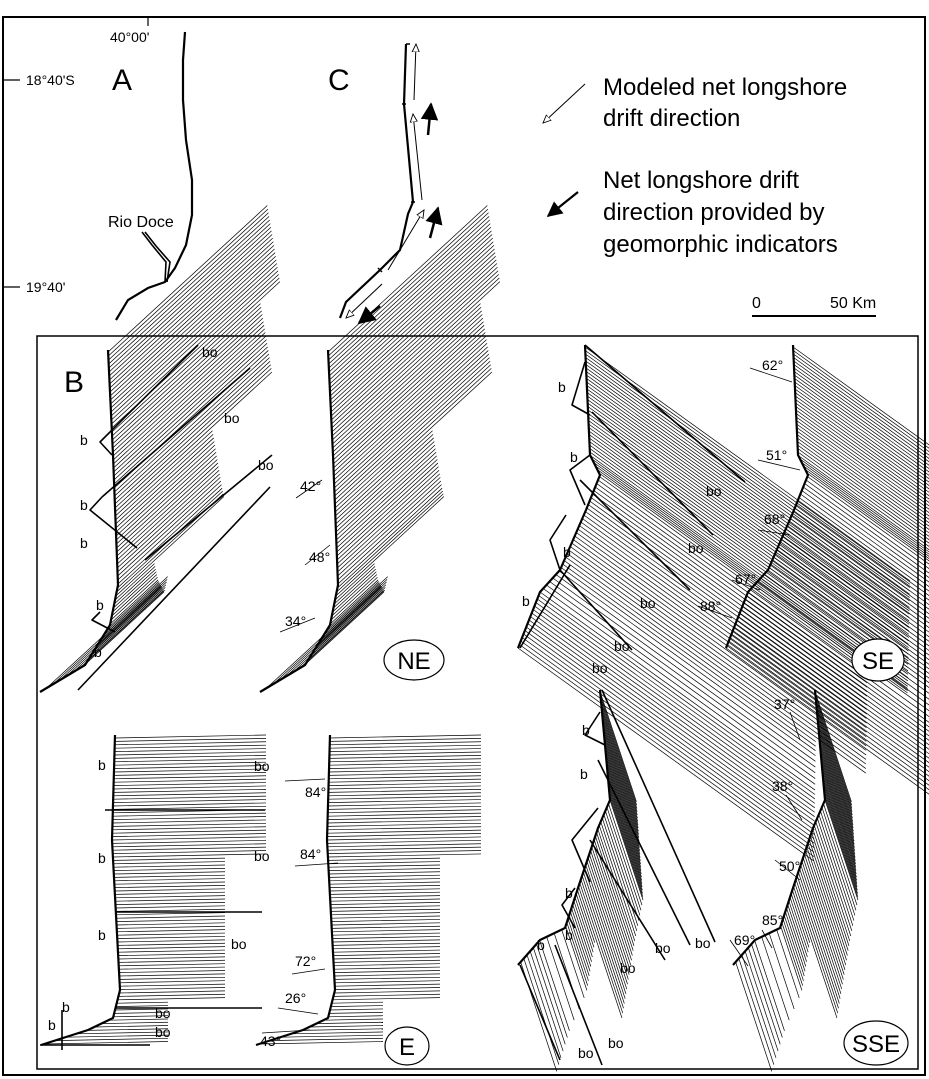 This screenshot has height=1079, width=929. What do you see at coordinates (414, 660) in the screenshot?
I see `ne-badge: NE` at bounding box center [414, 660].